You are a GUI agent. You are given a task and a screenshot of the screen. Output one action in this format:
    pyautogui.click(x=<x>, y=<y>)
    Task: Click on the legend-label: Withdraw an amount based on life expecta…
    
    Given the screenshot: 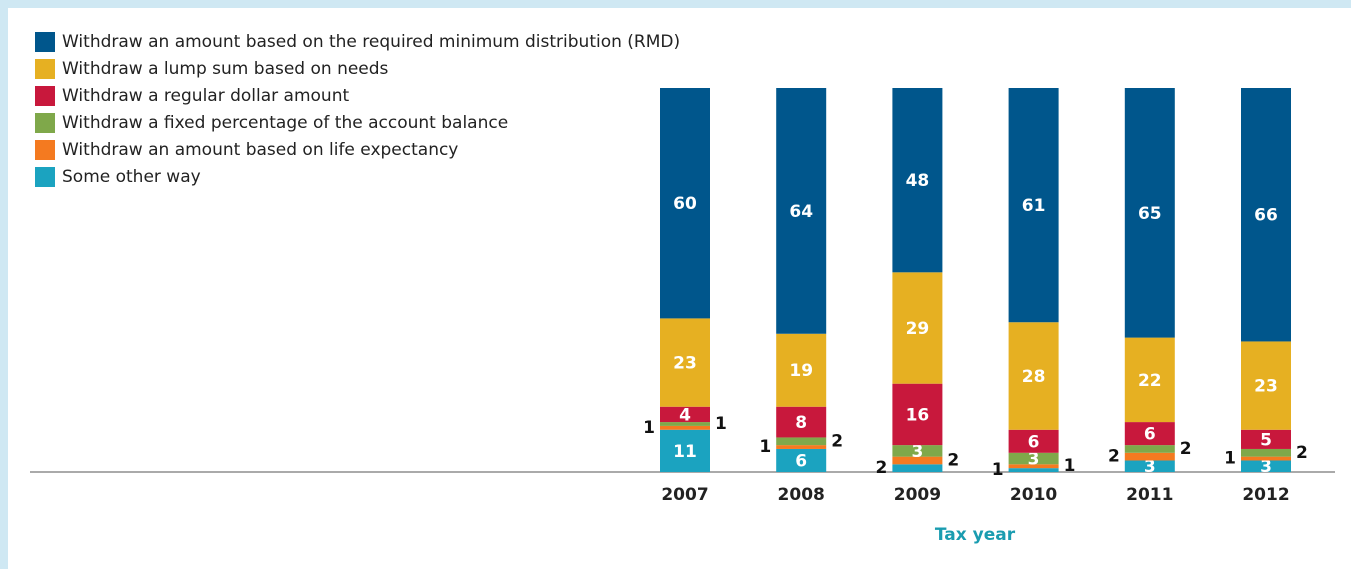 What is the action you would take?
    pyautogui.click(x=260, y=150)
    